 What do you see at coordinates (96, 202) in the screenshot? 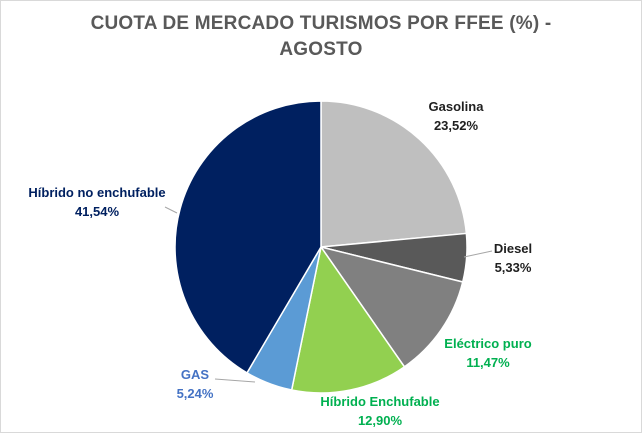
I see `data-label-hibrido-no-enchufable: Híbrido no enchufable 41,54%` at bounding box center [96, 202].